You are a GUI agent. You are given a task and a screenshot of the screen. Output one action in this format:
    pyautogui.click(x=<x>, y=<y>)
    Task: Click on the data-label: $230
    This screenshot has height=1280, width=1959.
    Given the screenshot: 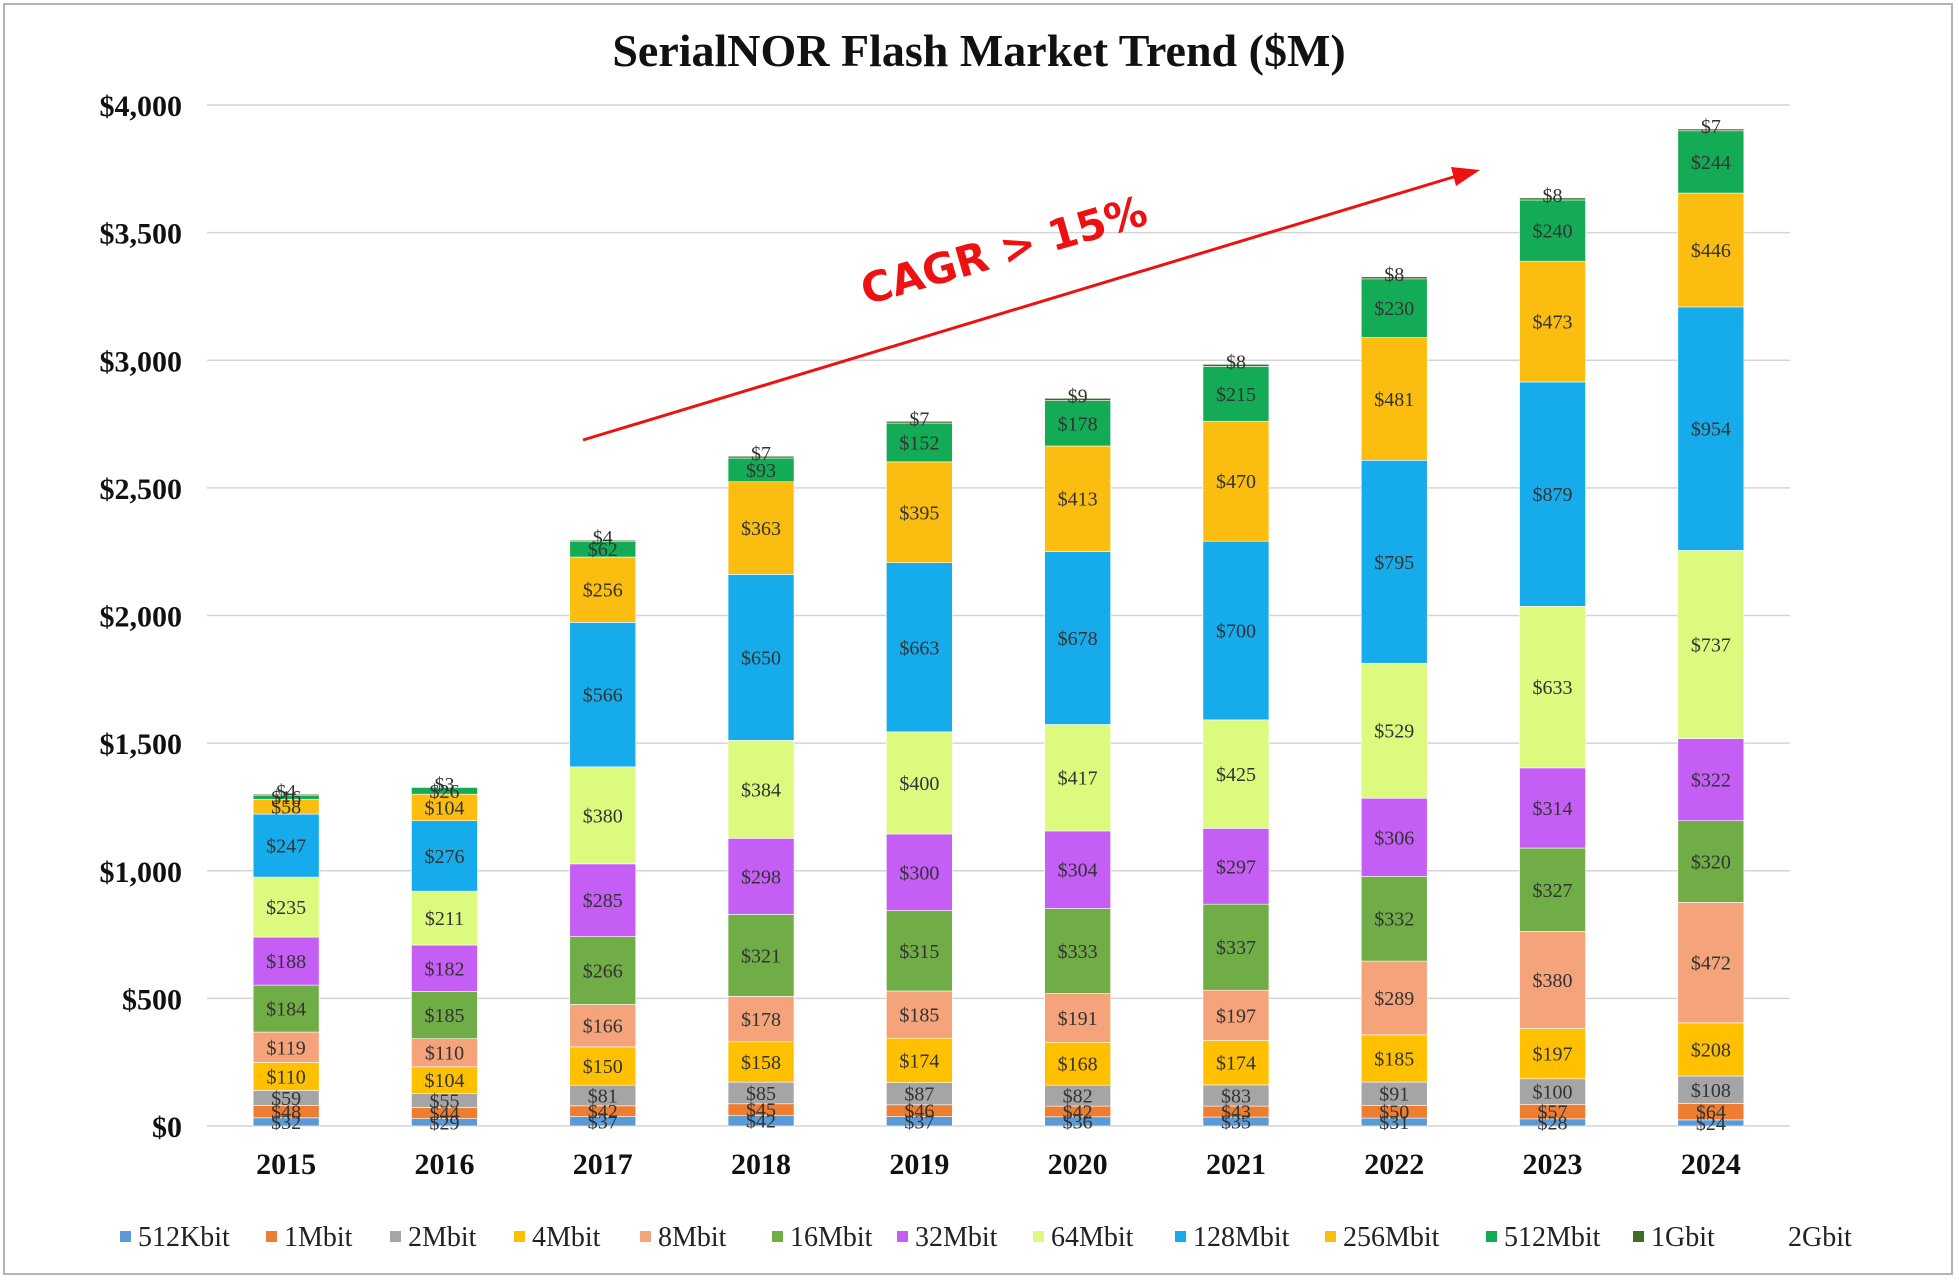 What is the action you would take?
    pyautogui.click(x=1394, y=309)
    